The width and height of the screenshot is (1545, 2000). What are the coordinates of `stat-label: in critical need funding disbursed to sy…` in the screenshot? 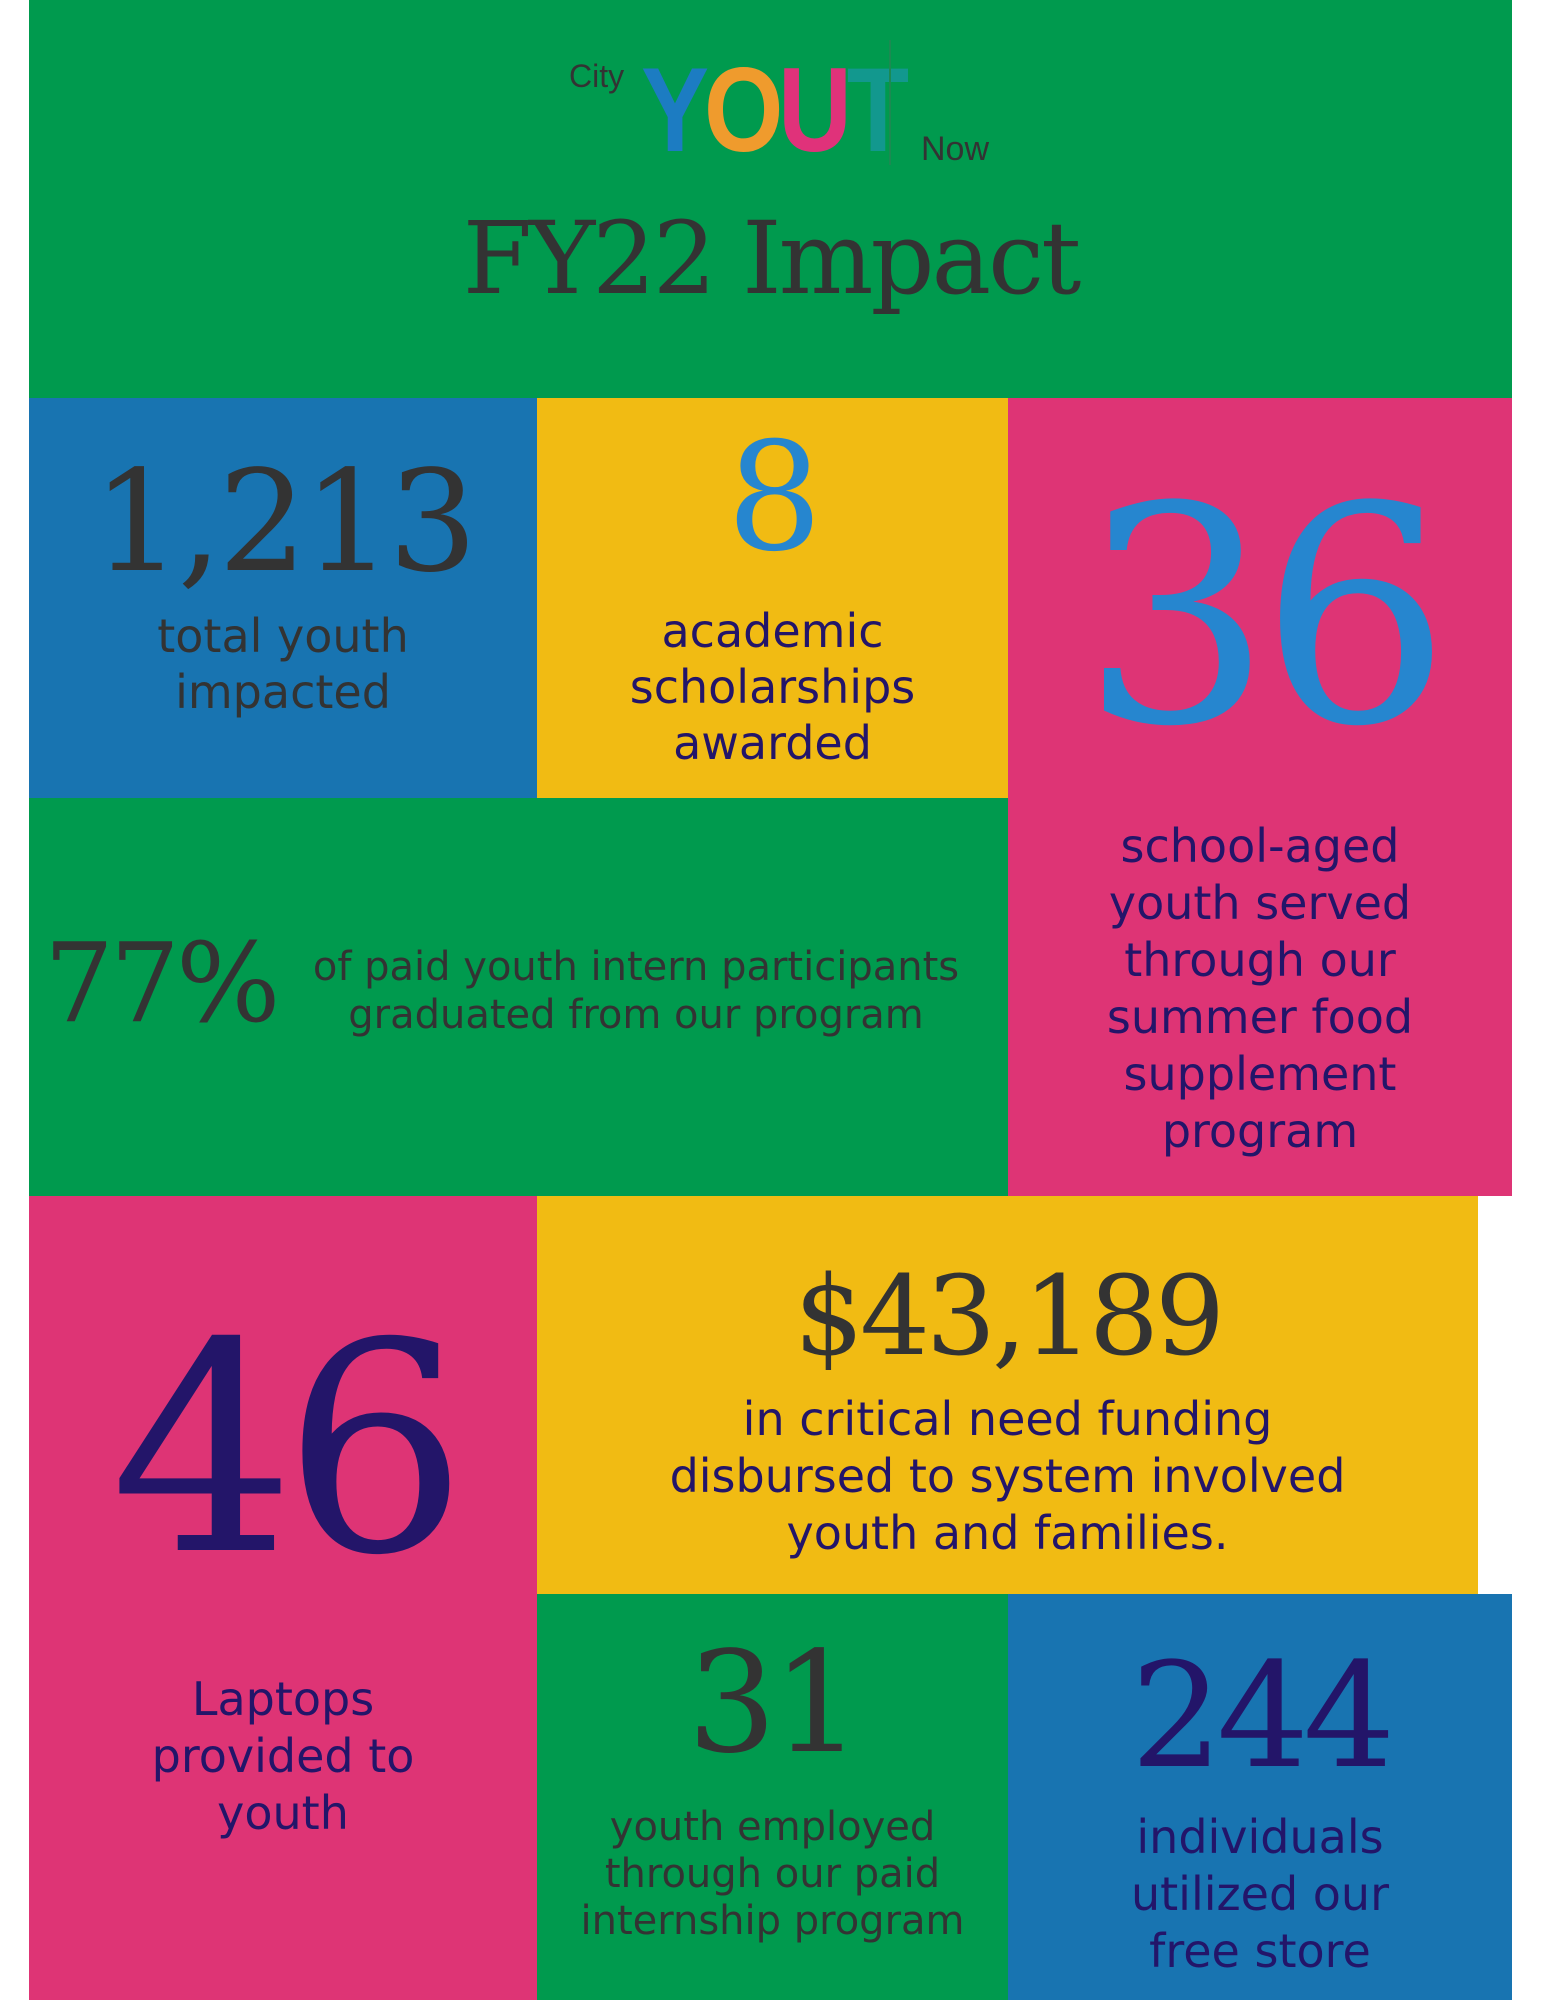 It's located at (1007, 1476).